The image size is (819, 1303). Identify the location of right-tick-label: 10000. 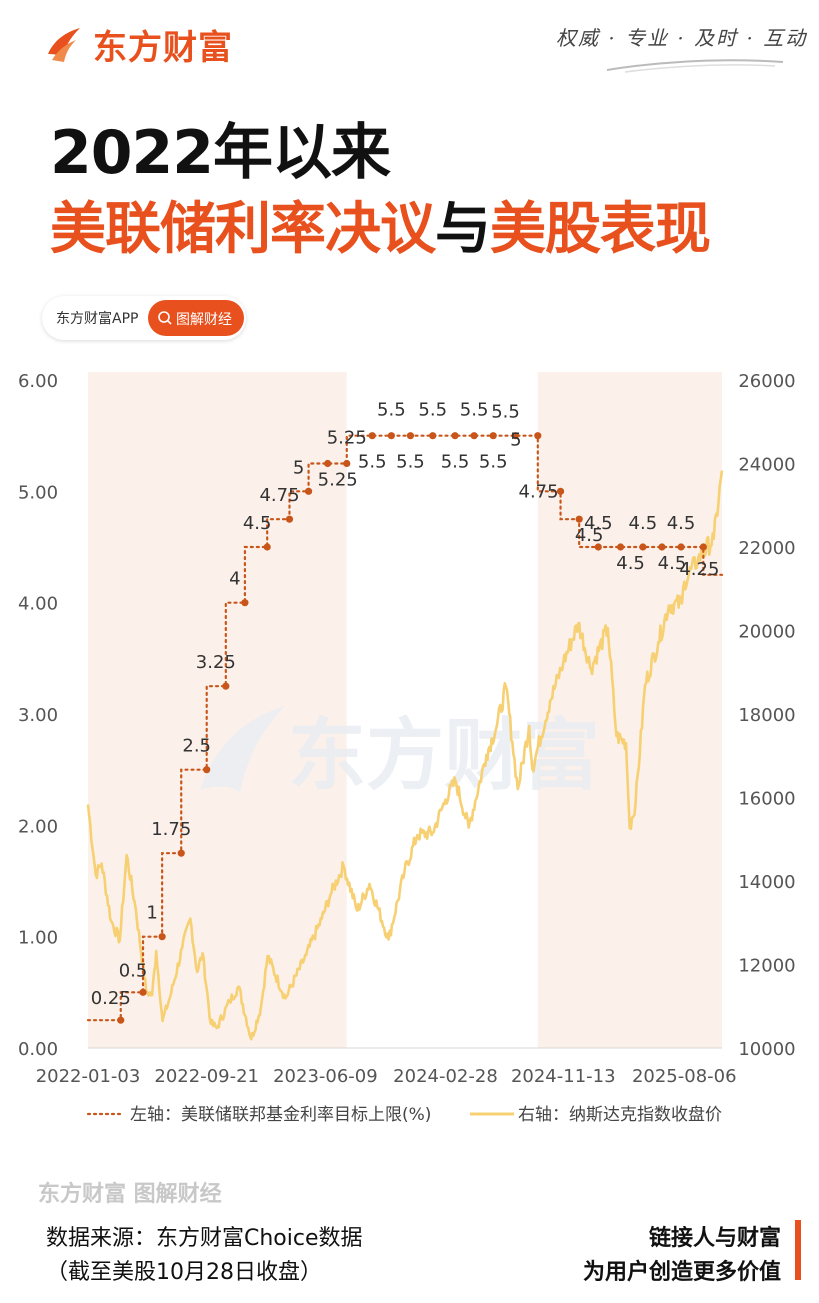
(766, 1049).